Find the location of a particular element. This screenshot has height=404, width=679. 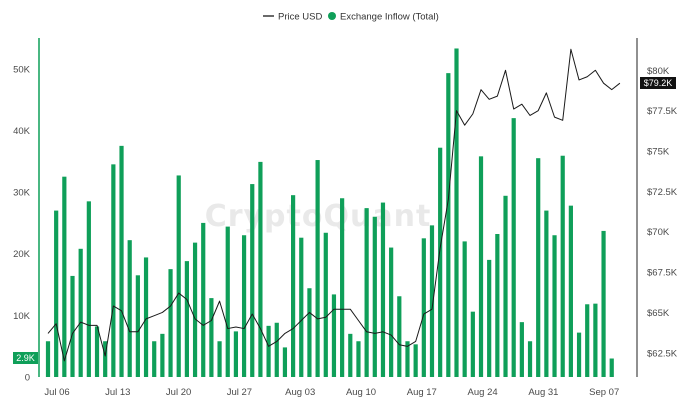

y-right-tick-label: $72.5K is located at coordinates (662, 192).